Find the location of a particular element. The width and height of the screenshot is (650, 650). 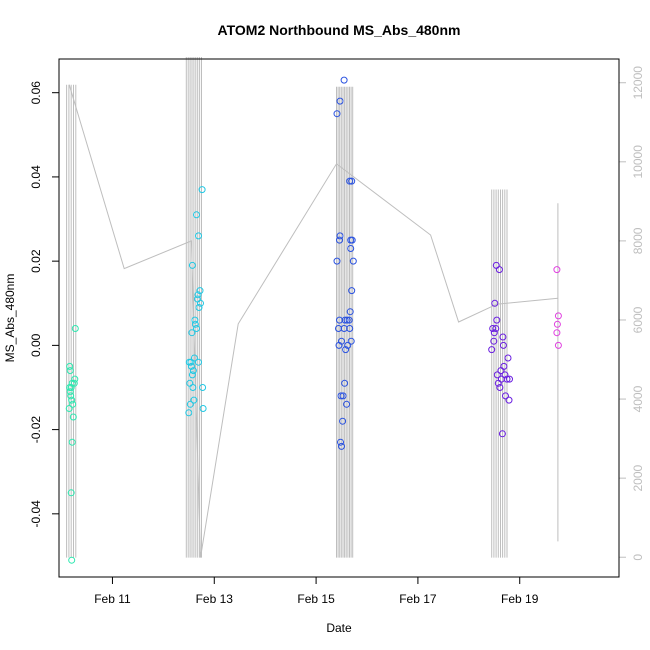

y-tick-label-5: 0.04 is located at coordinates (36, 177).